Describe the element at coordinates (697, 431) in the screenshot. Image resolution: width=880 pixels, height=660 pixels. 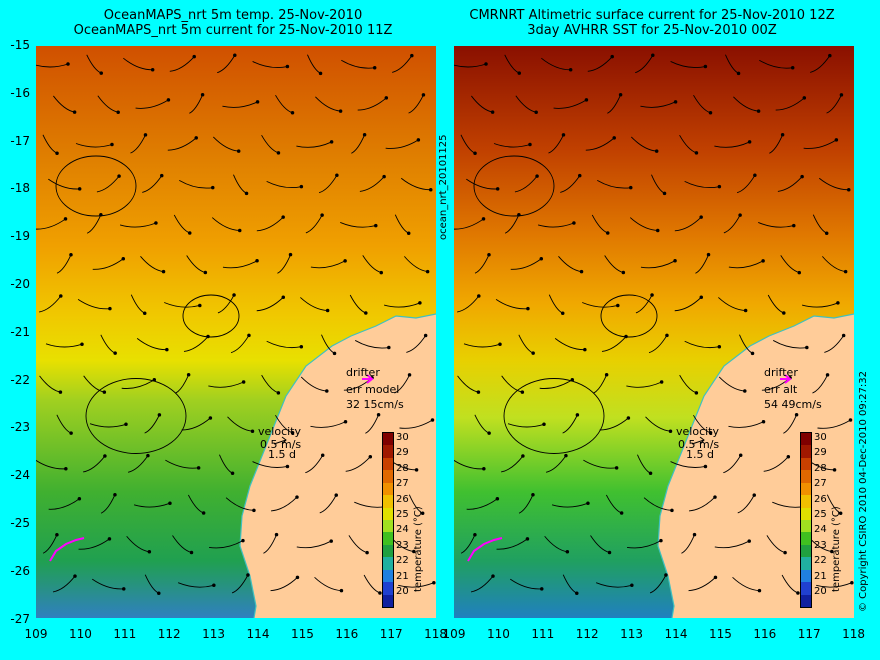
I see `right-velocity-label: velocity` at that location.